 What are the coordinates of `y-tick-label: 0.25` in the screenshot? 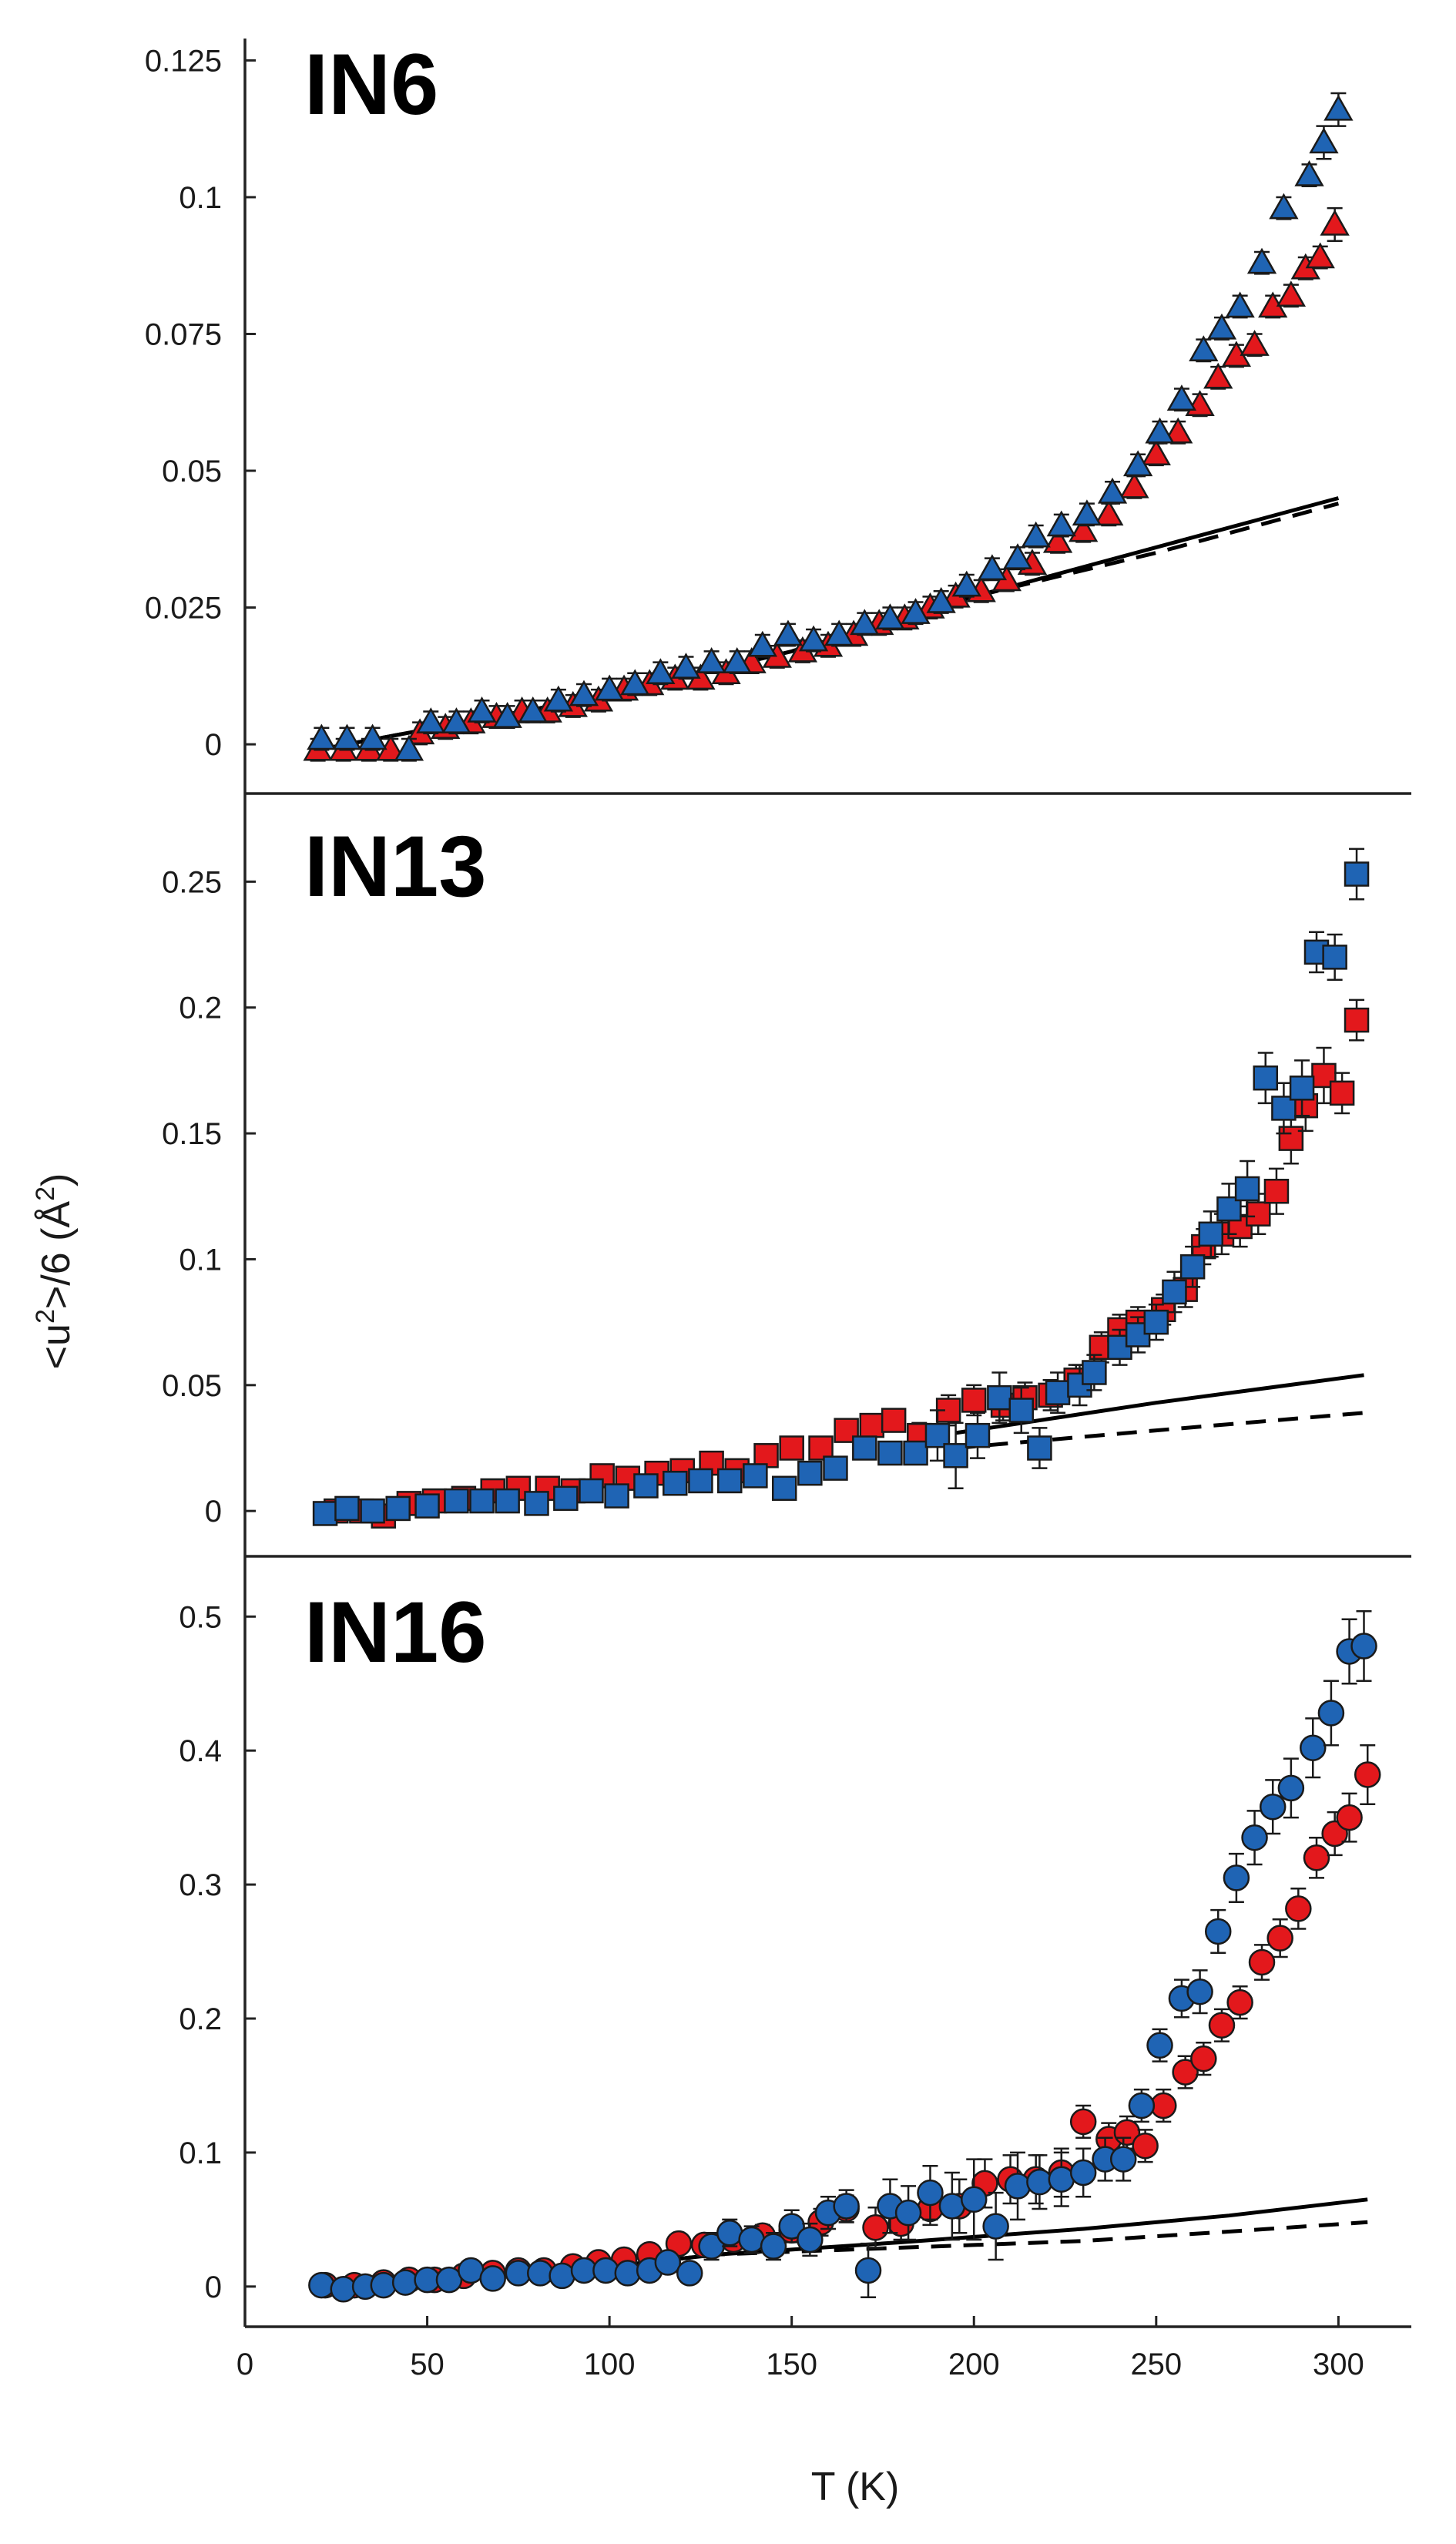 It's located at (192, 882).